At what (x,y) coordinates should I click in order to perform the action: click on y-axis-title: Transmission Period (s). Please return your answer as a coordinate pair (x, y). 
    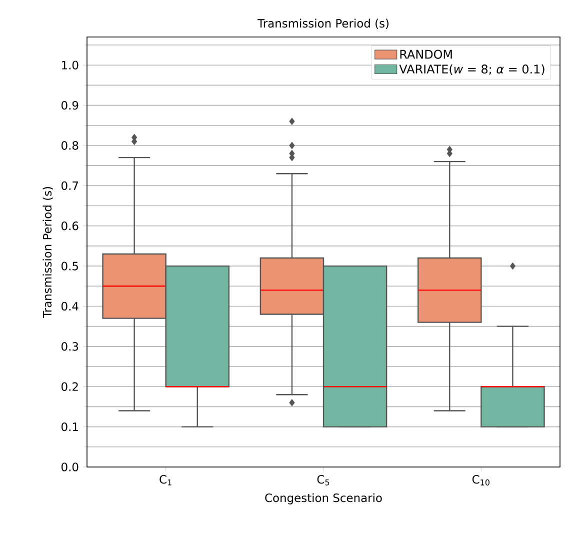
    Looking at the image, I should click on (47, 252).